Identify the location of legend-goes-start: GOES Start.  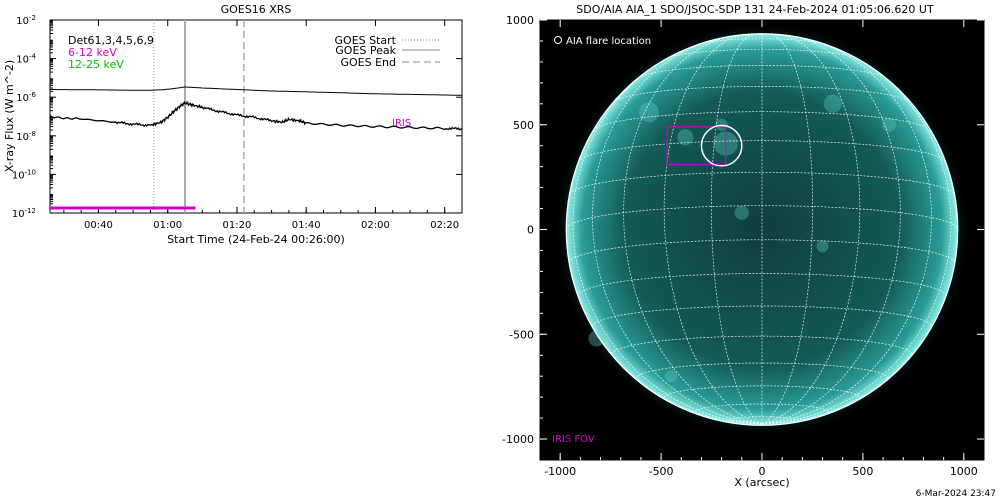
(366, 40).